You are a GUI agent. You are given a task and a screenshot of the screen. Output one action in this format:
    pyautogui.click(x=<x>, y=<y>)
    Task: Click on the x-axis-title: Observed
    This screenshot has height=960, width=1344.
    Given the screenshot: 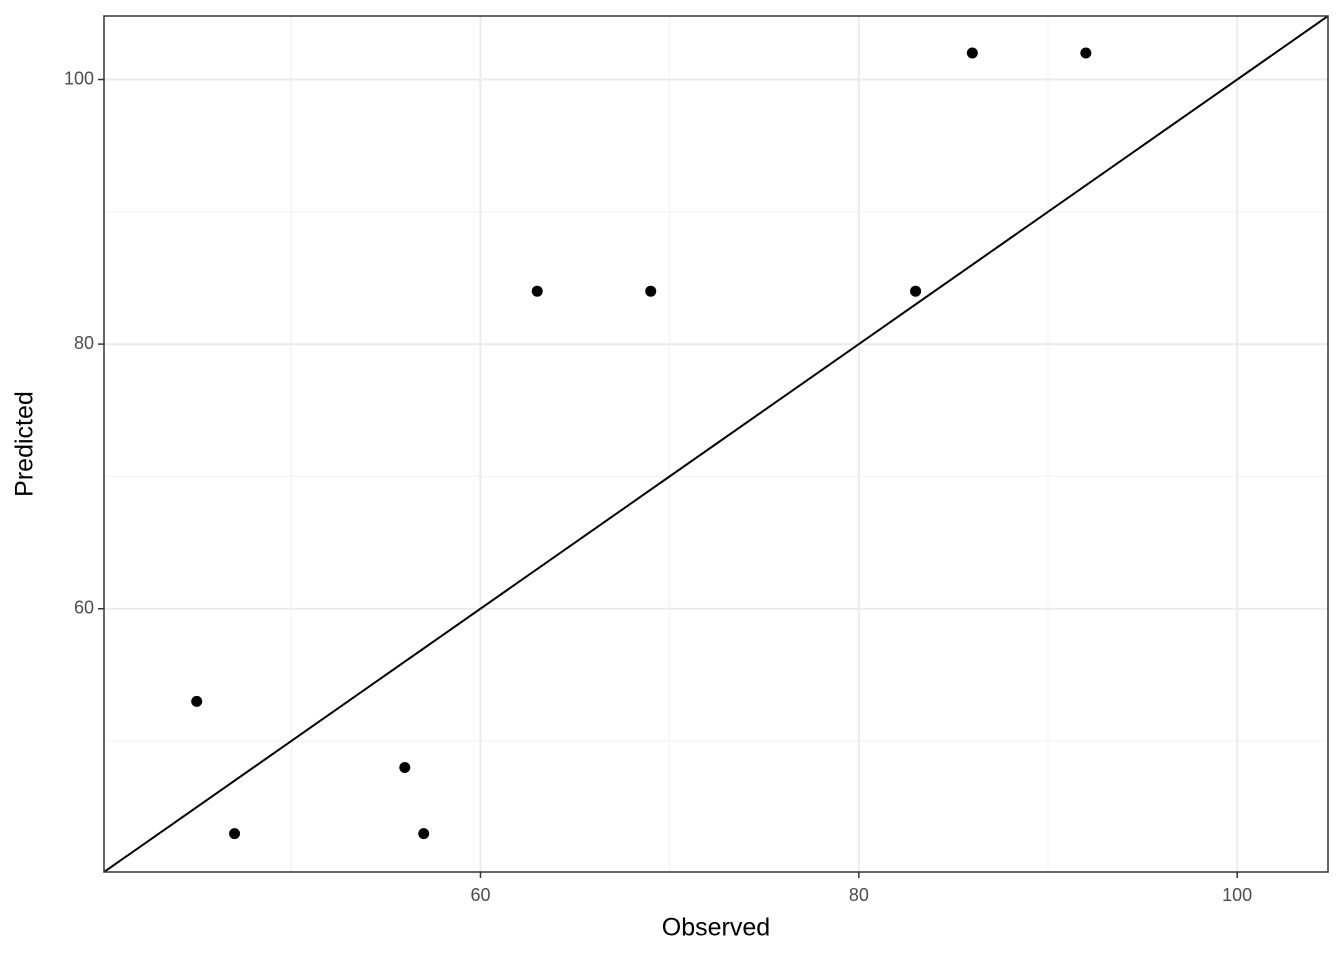 What is the action you would take?
    pyautogui.click(x=716, y=928)
    